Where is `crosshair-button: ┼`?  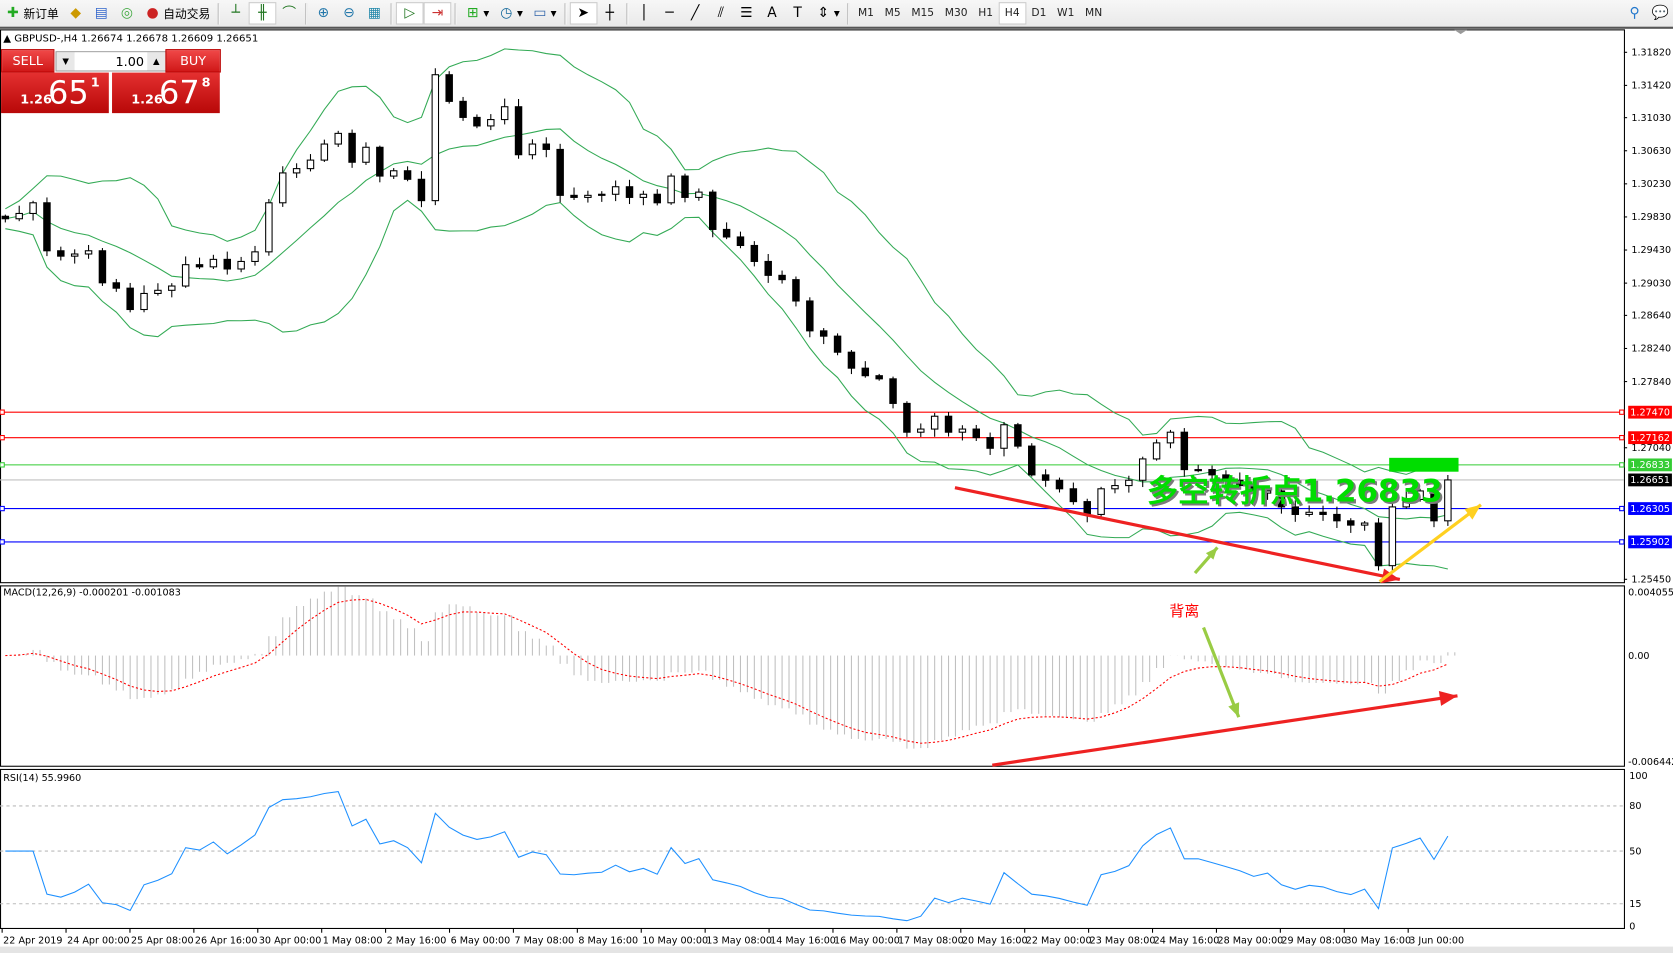 crosshair-button: ┼ is located at coordinates (610, 13).